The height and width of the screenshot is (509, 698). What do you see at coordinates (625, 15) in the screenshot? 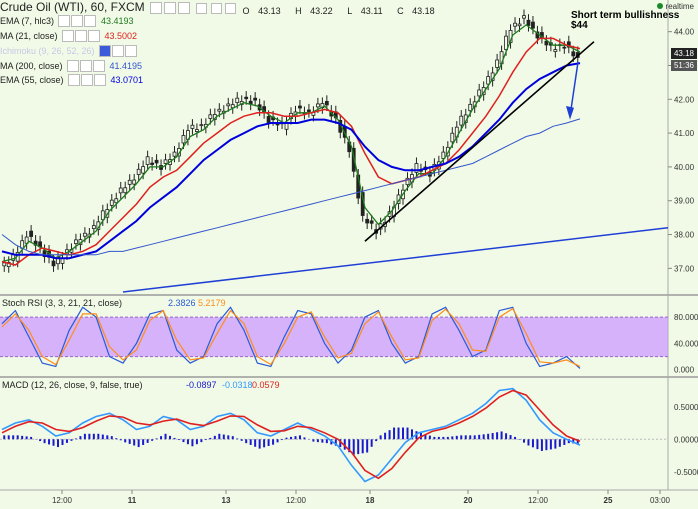
I see `annotation-line1: Short term bullishness` at bounding box center [625, 15].